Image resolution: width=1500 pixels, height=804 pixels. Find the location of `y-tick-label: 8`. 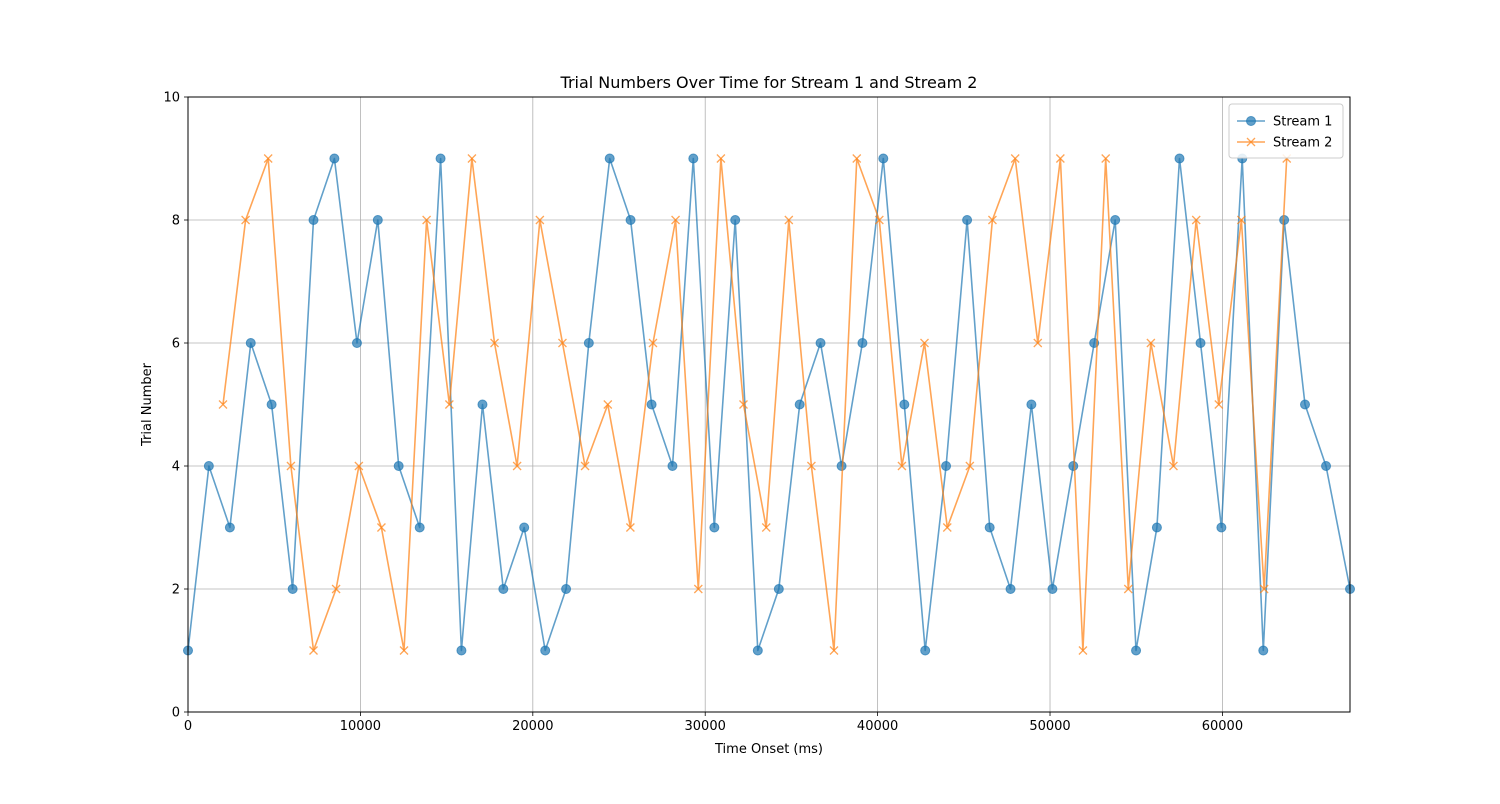

y-tick-label: 8 is located at coordinates (176, 221).